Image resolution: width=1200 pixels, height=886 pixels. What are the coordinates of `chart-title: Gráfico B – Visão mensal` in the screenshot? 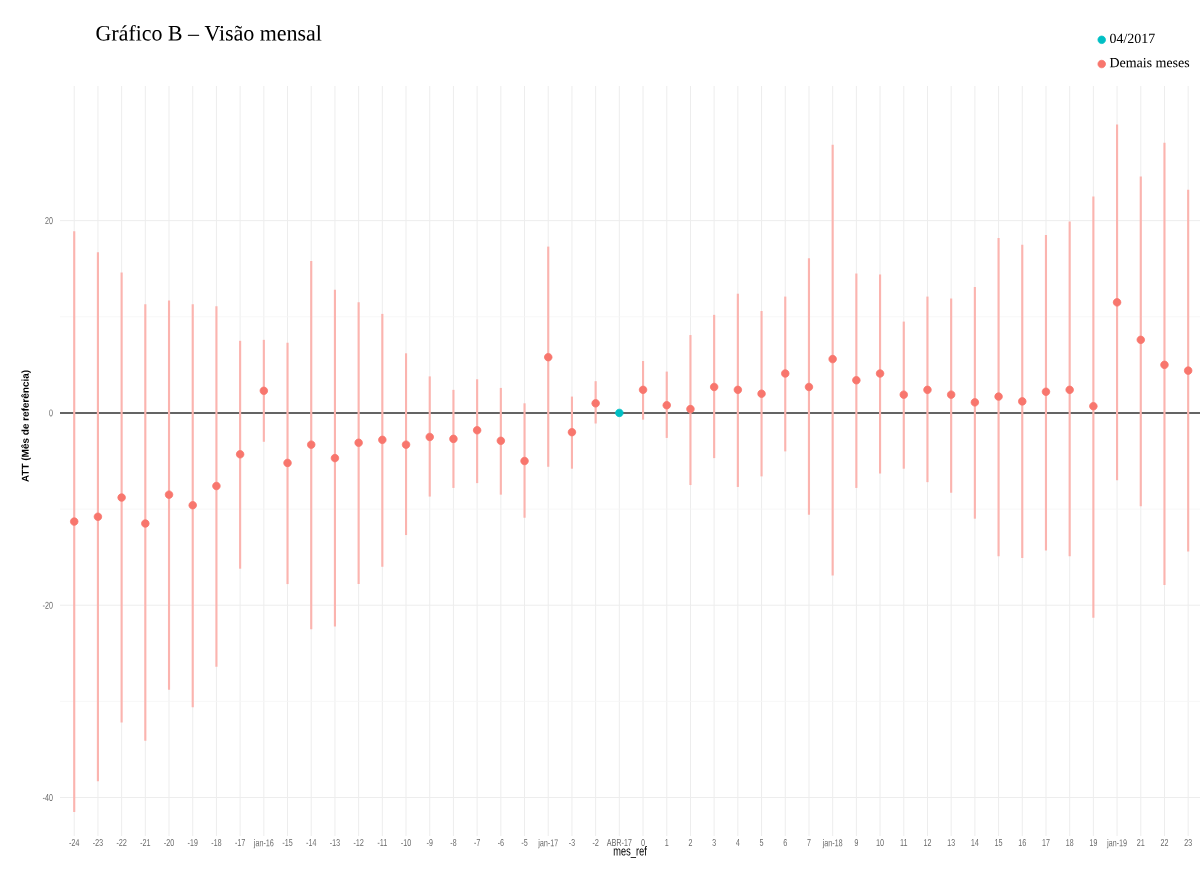 It's located at (209, 32).